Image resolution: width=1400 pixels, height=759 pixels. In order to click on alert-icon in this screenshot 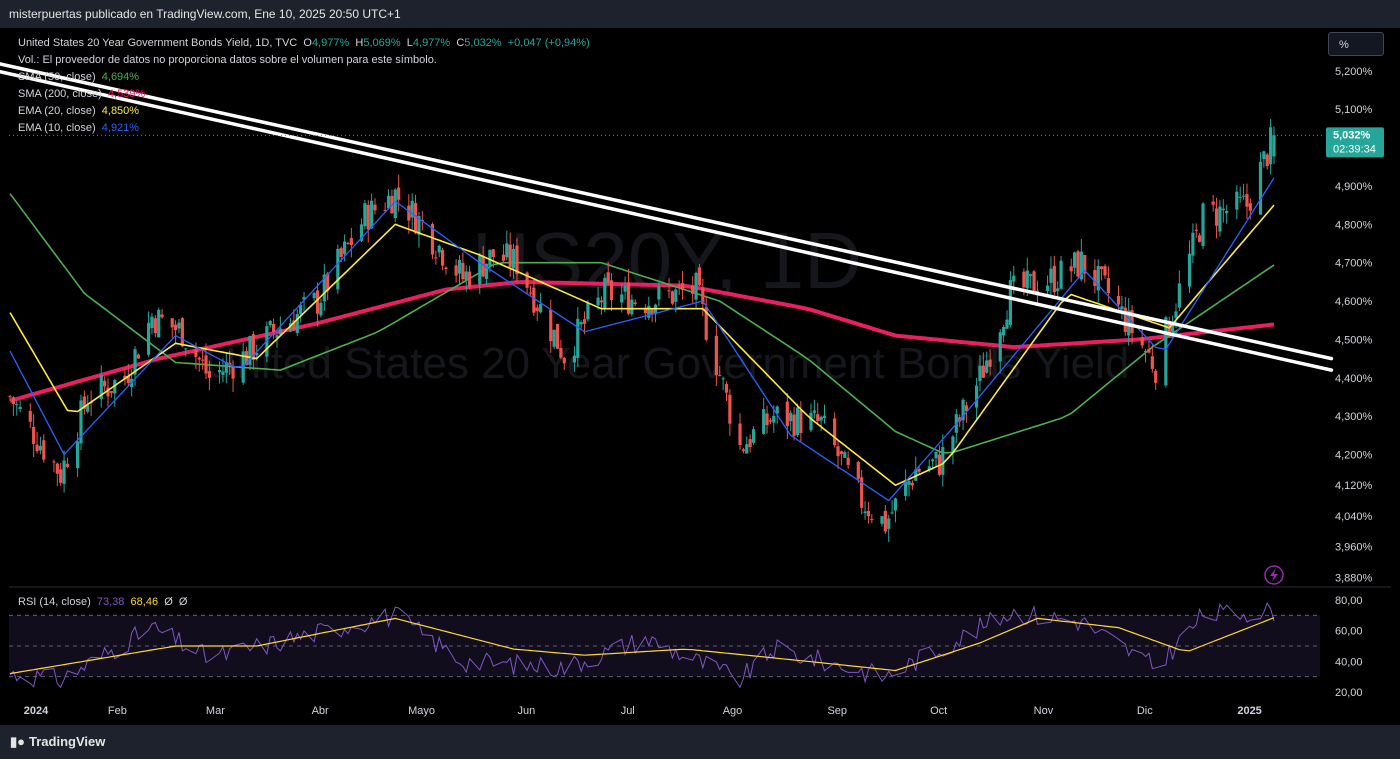, I will do `click(1274, 575)`.